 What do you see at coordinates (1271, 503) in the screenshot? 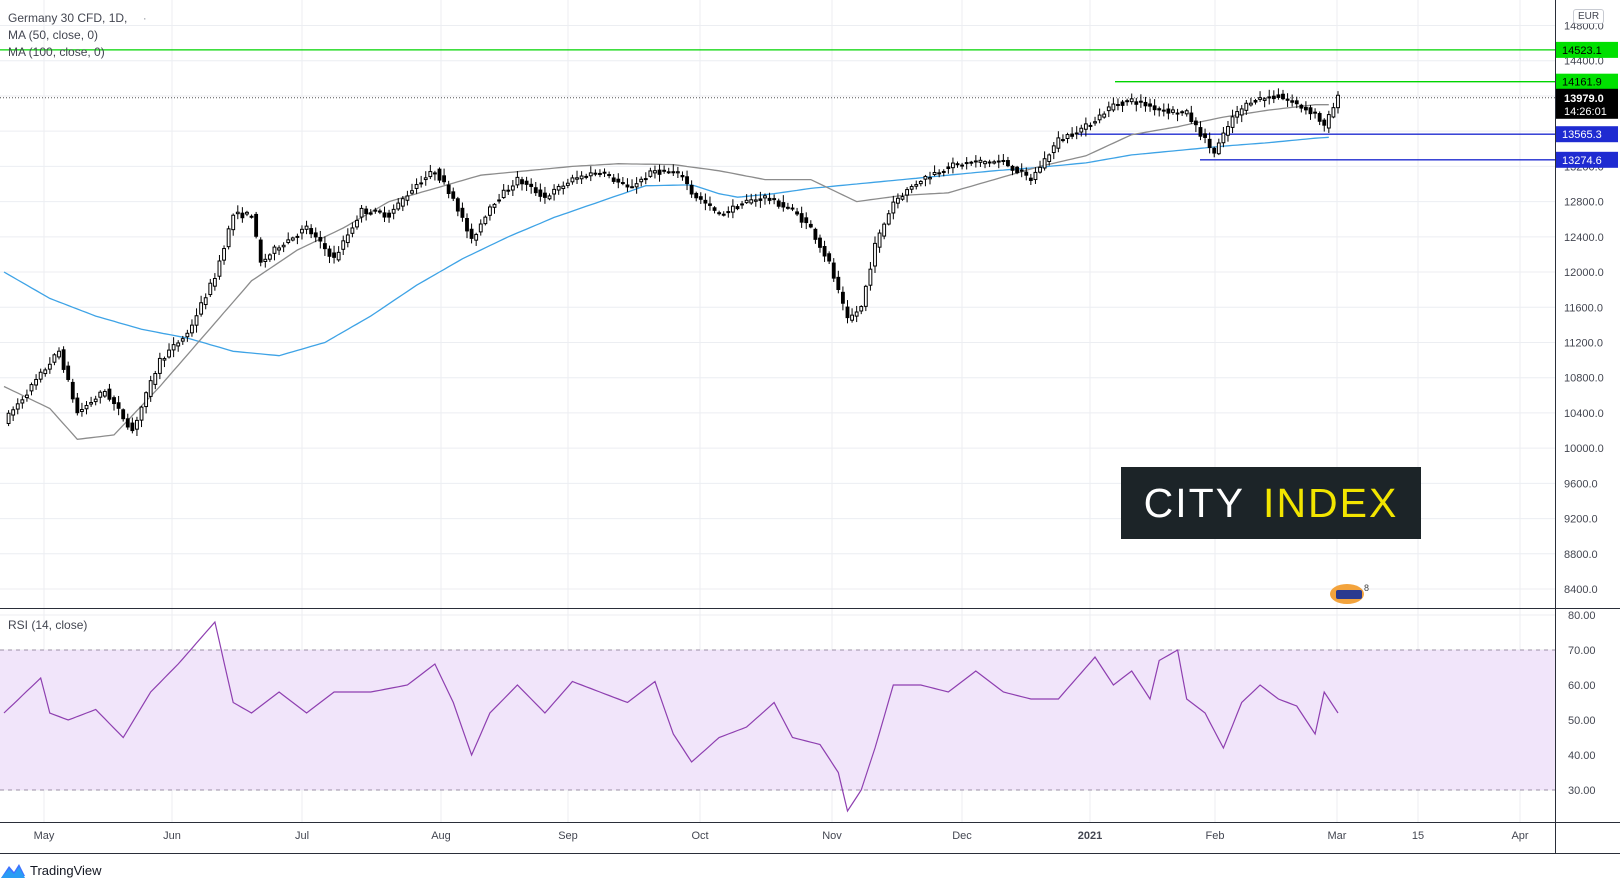
I see `city-index-watermark: CITY INDEX` at bounding box center [1271, 503].